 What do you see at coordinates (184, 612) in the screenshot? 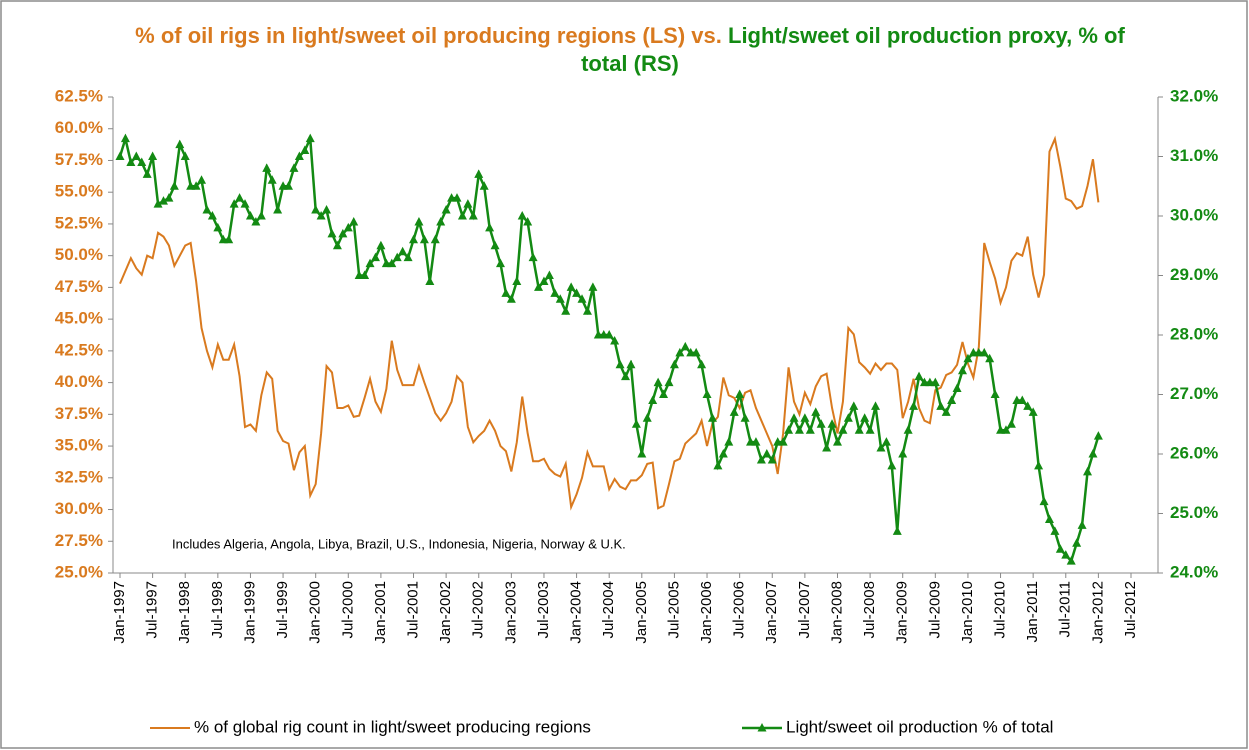
I see `x-tick-label: Jan-1998` at bounding box center [184, 612].